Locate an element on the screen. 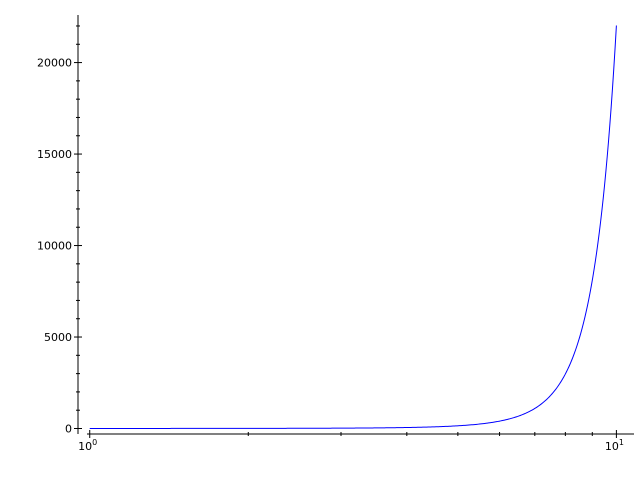 The height and width of the screenshot is (480, 640). x-tick-exponent: 1 is located at coordinates (621, 442).